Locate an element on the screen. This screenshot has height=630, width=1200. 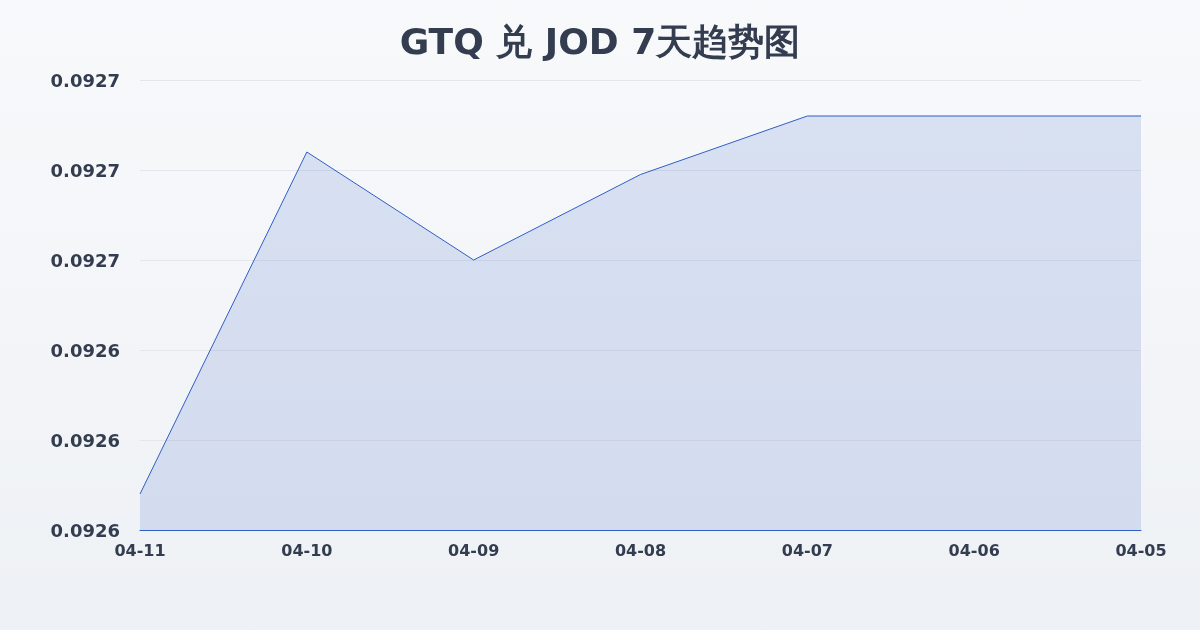
x-tick-label: 04-07 is located at coordinates (807, 550).